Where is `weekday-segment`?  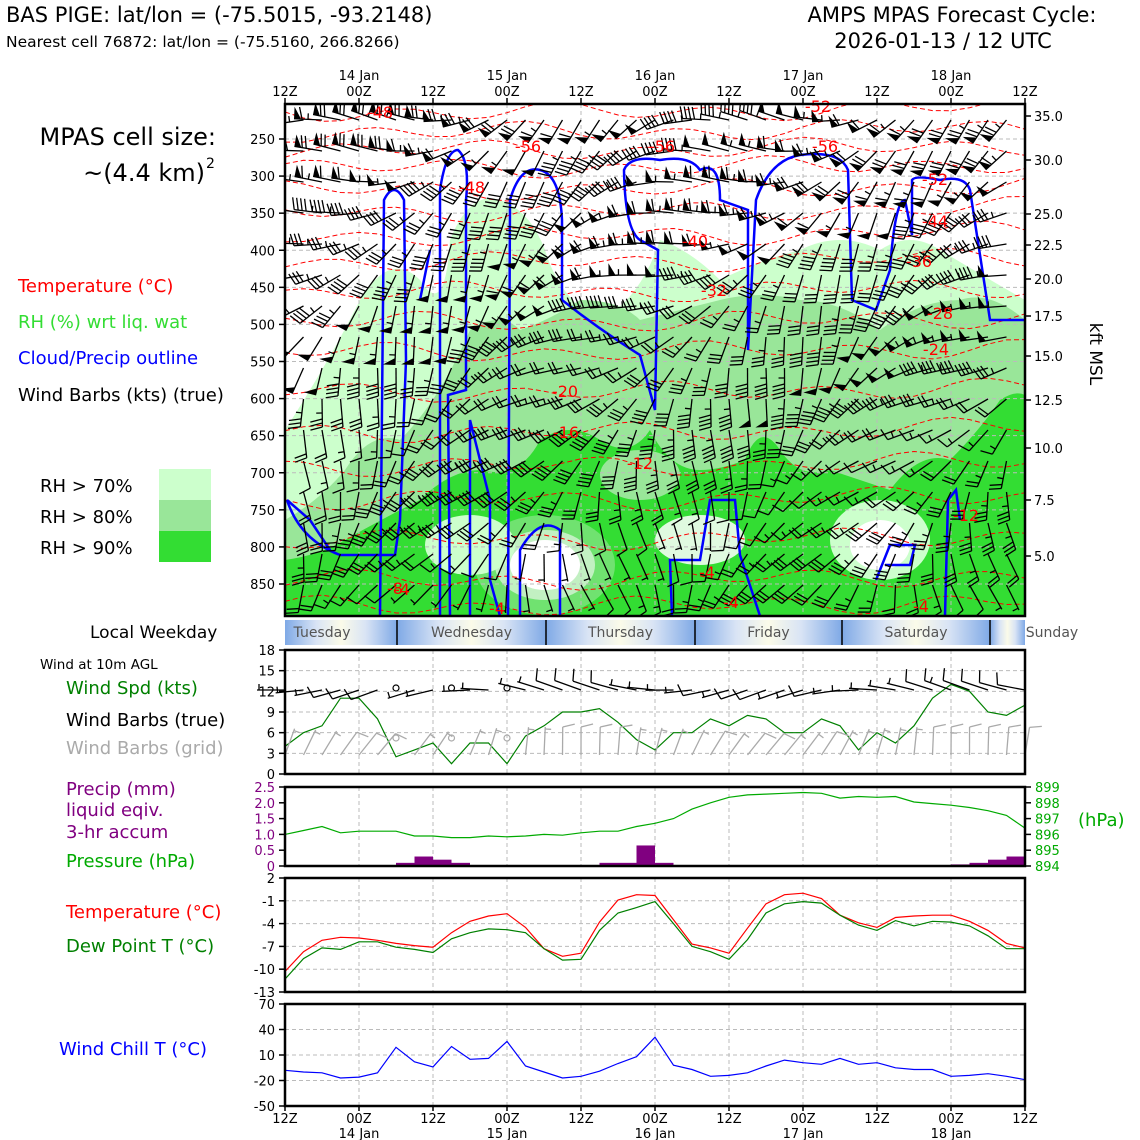
weekday-segment is located at coordinates (471, 632).